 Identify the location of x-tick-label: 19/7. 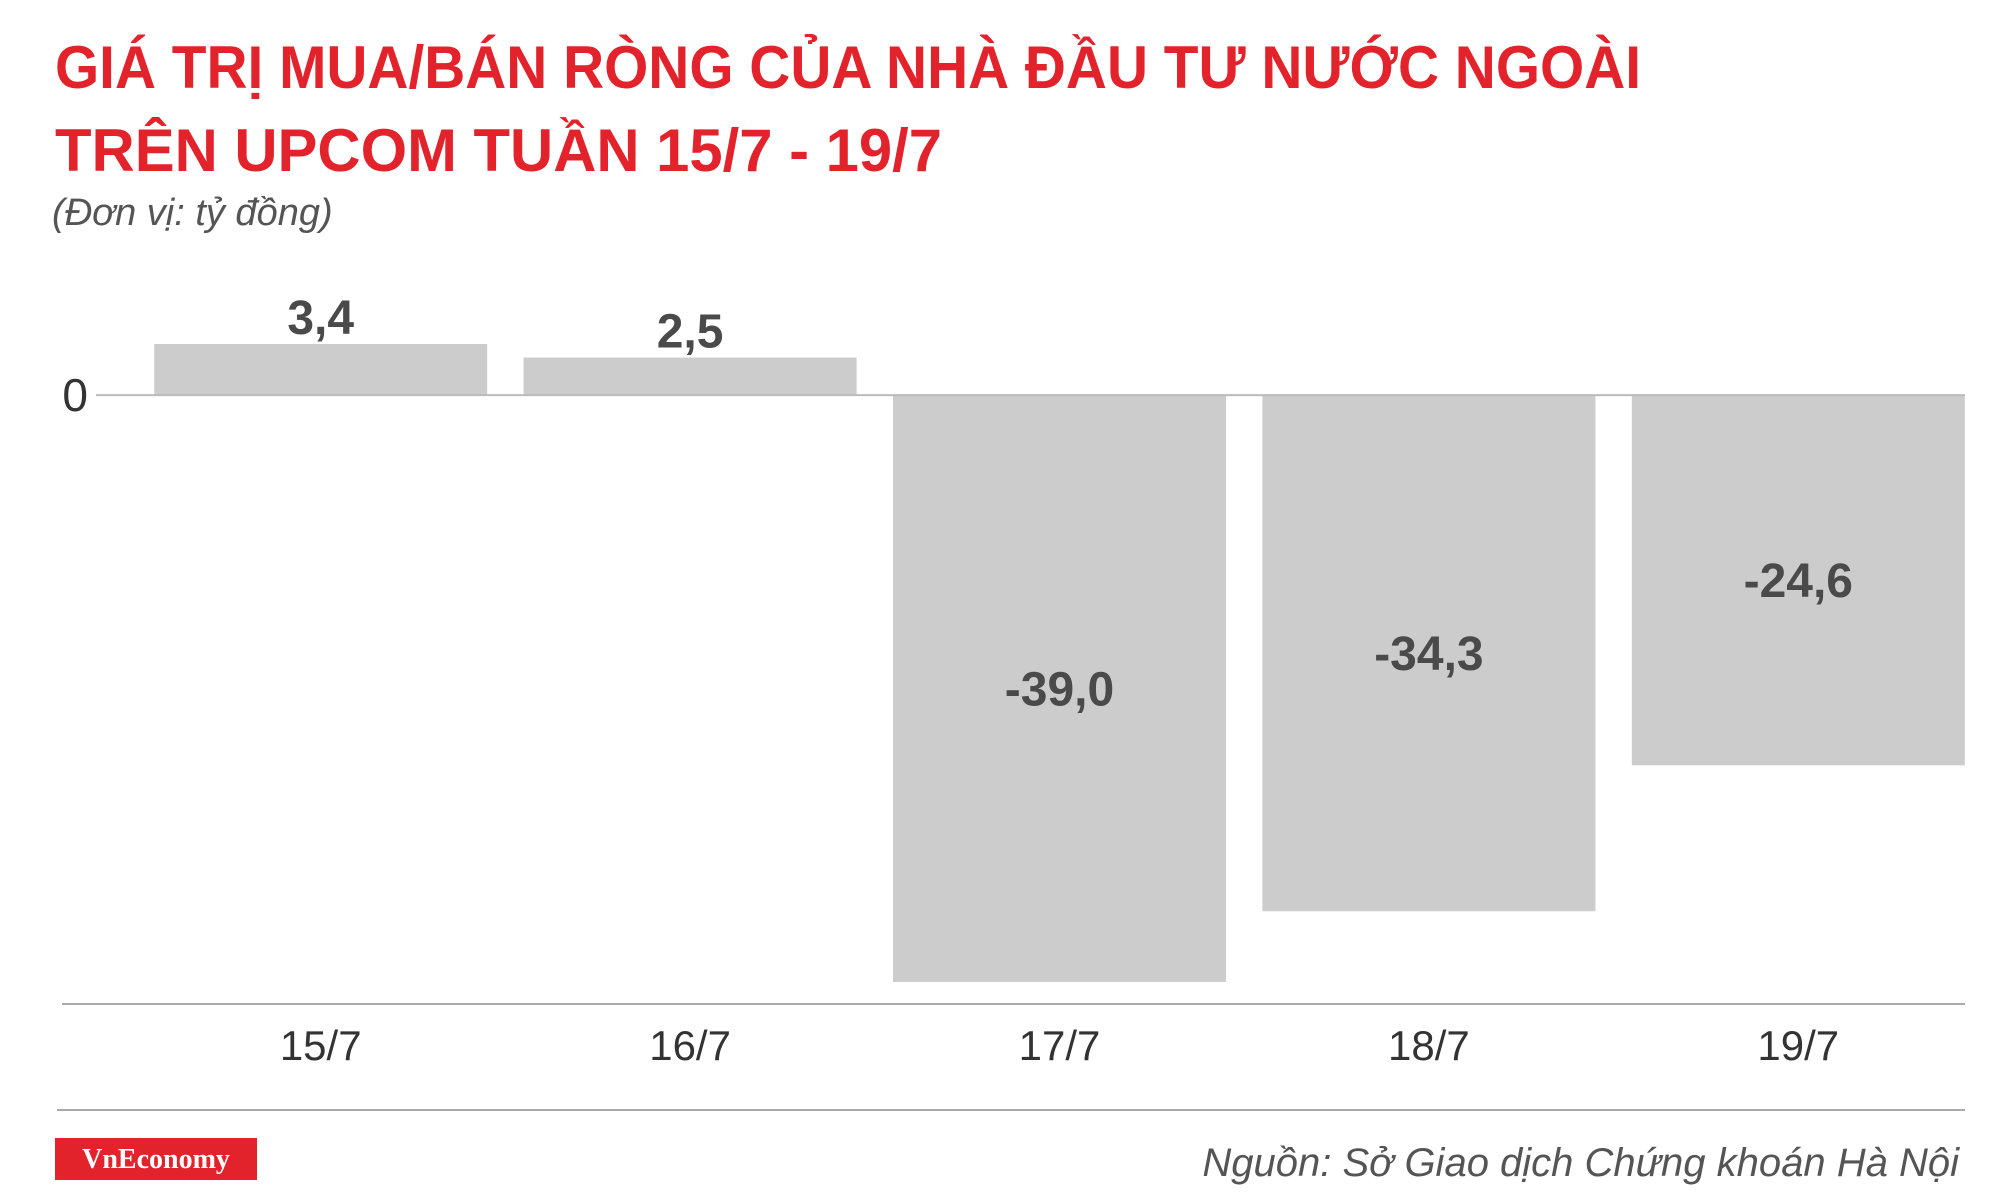
(1798, 1045).